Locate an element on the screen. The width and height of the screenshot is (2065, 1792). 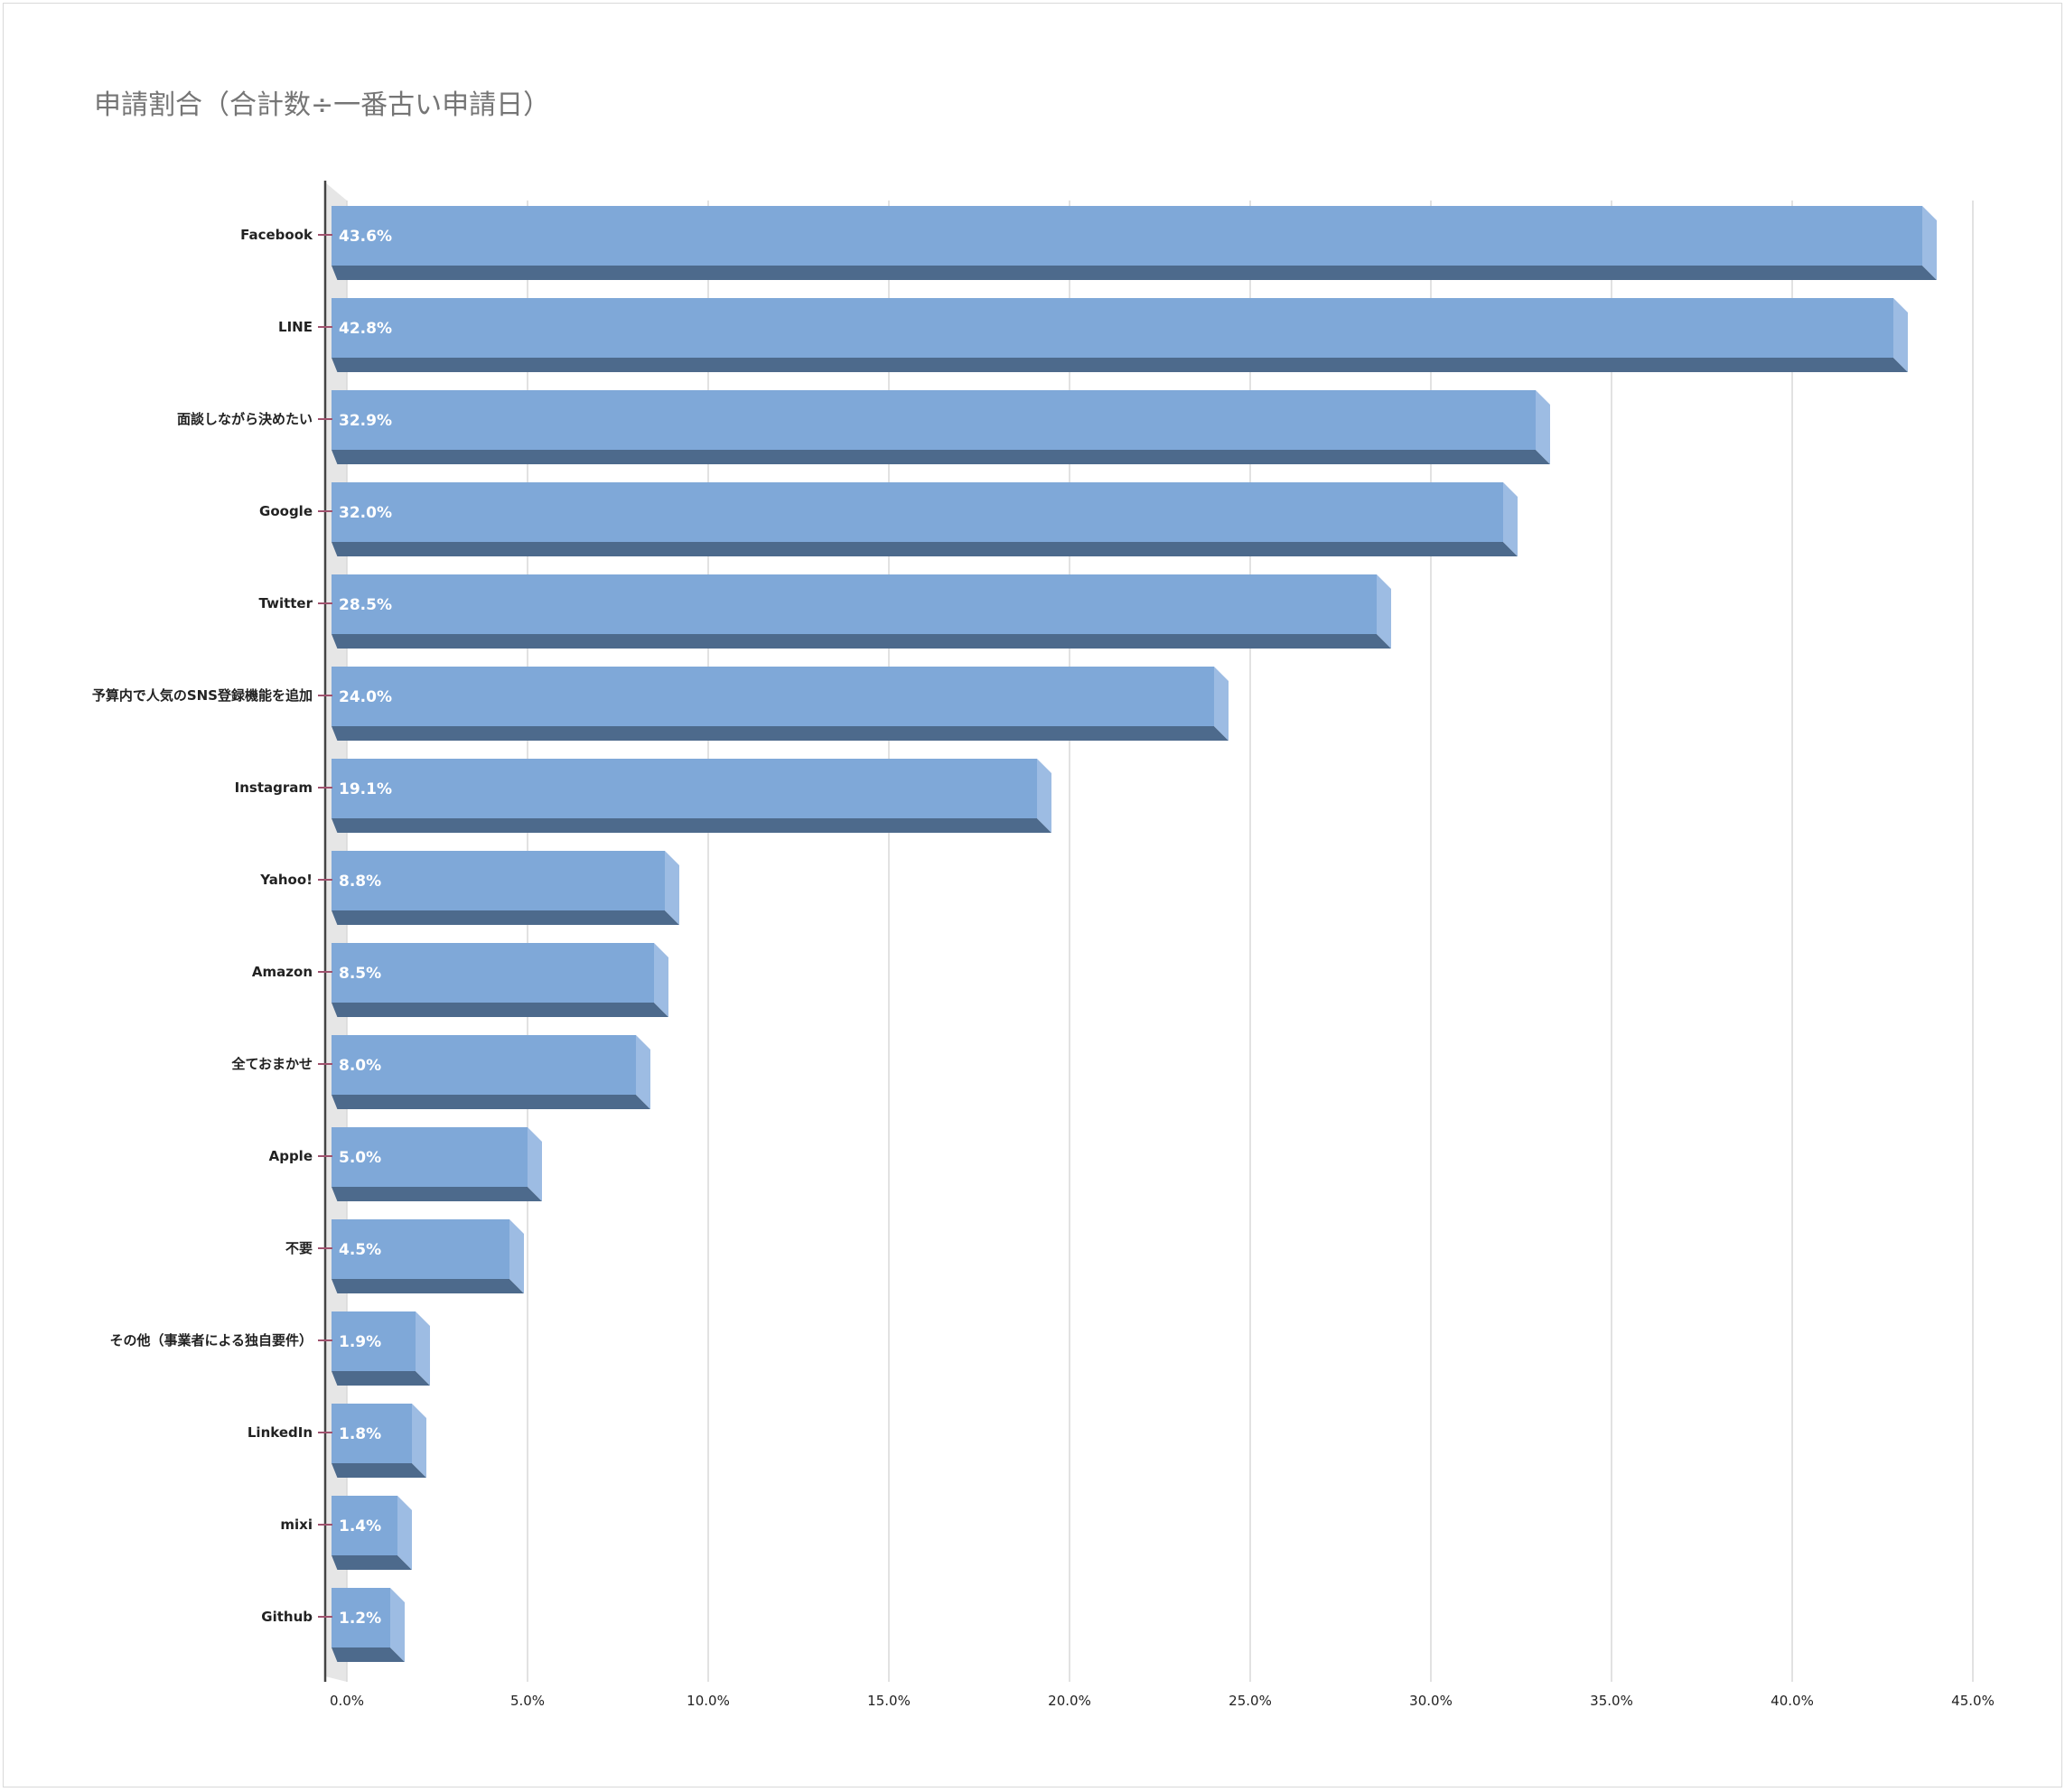
data-label: 8.8% is located at coordinates (360, 882).